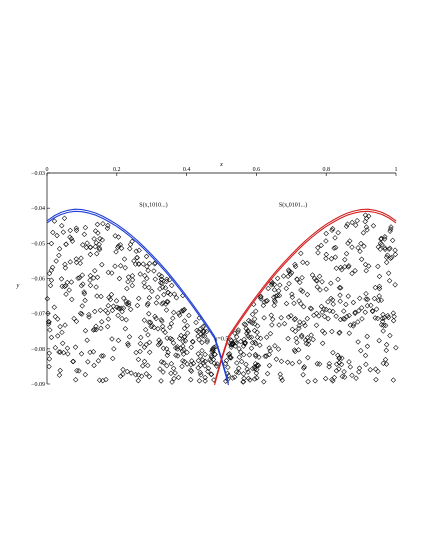 This screenshot has width=425, height=550. Describe the element at coordinates (40, 279) in the screenshot. I see `y-ticks: −0.03 −0.04 −0.05 −0.06 −0.07 −0.08 −0.09` at that location.